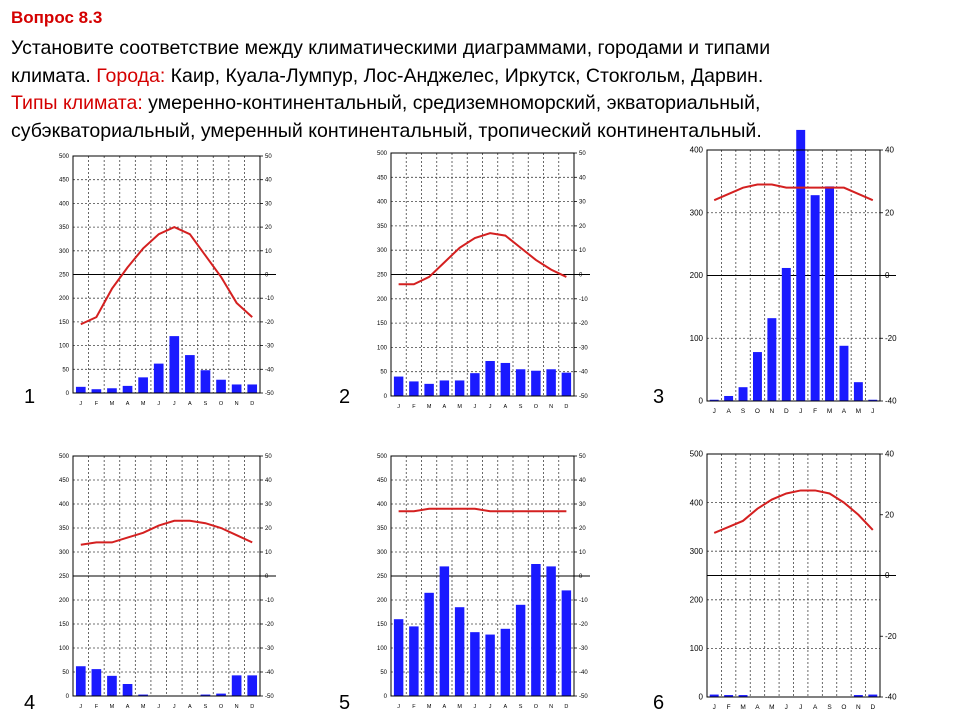  What do you see at coordinates (65, 370) in the screenshot?
I see `precip-tick-label: 50` at bounding box center [65, 370].